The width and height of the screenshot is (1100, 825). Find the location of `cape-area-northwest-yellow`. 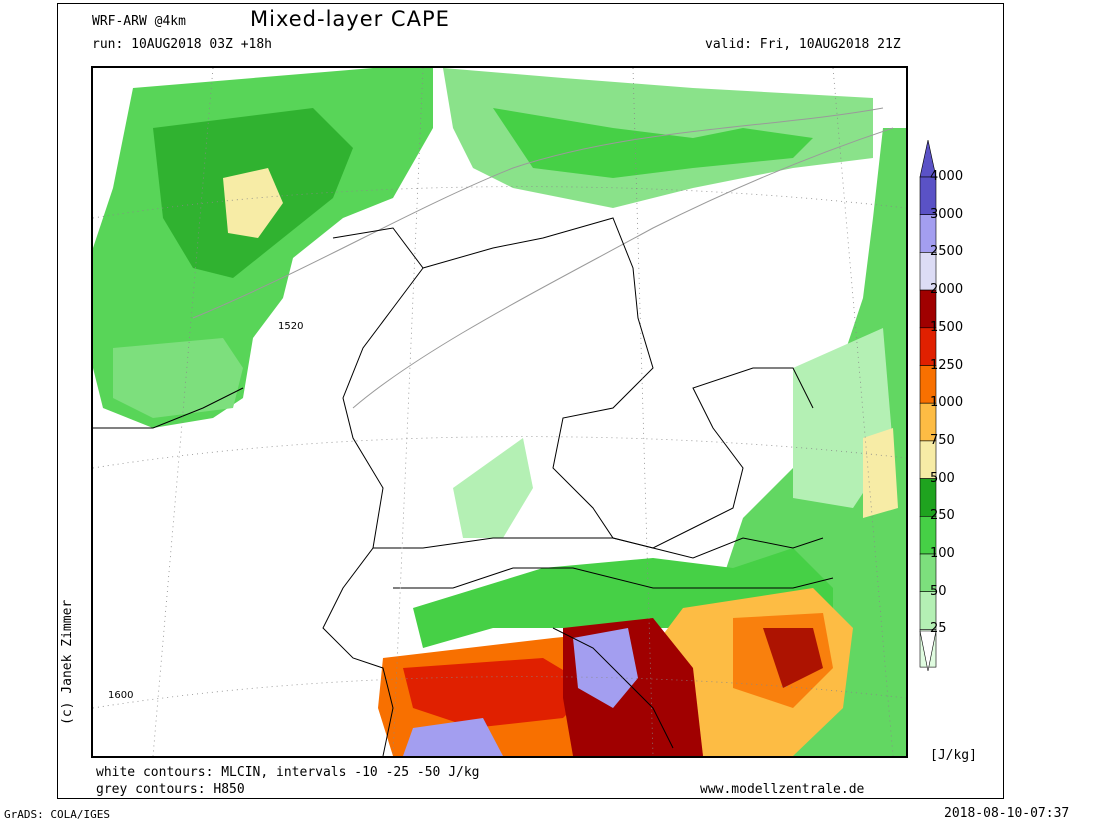

cape-area-northwest-yellow is located at coordinates (253, 203).